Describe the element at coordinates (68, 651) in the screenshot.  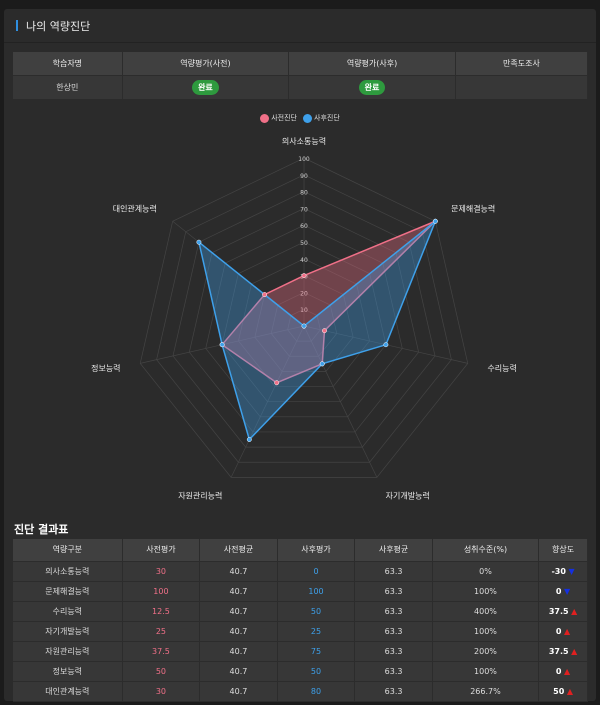
I see `cell-name: 자원관리능력` at that location.